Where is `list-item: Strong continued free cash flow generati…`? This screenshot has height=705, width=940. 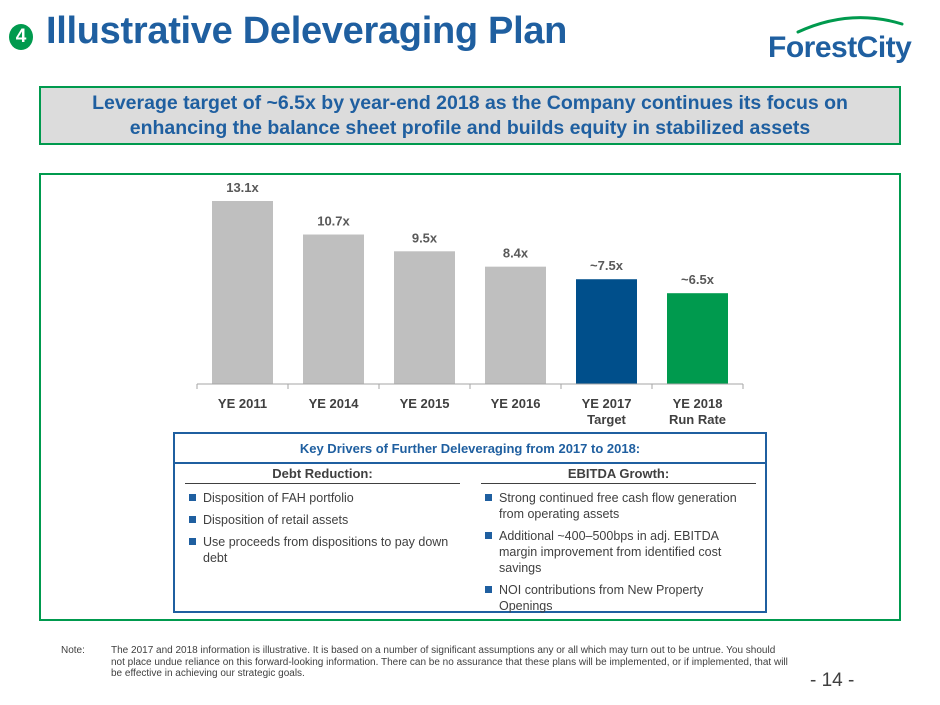
list-item: Strong continued free cash flow generati… is located at coordinates (618, 506).